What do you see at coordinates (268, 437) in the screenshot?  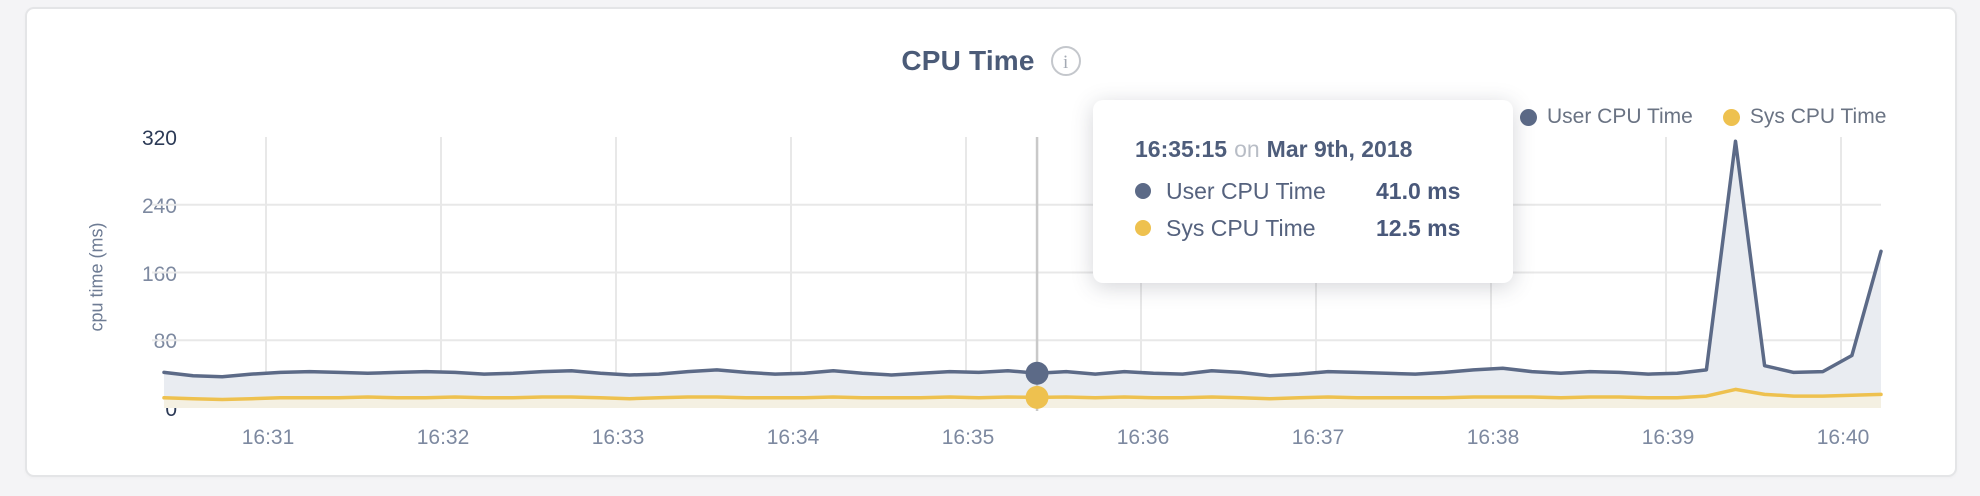 I see `x-tick-label: 16:31` at bounding box center [268, 437].